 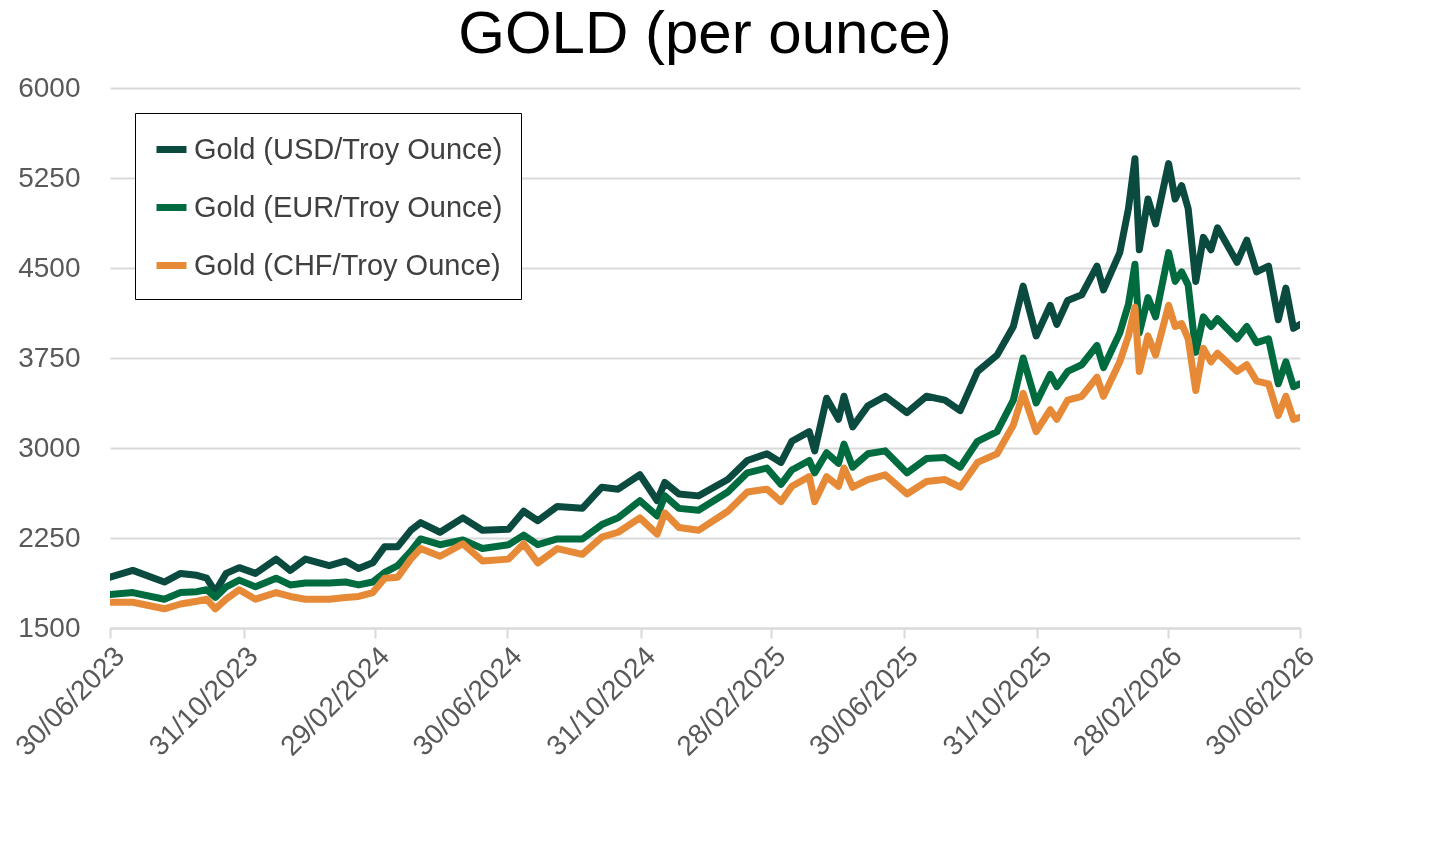 I want to click on chart-title: GOLD (per ounce), so click(x=705, y=33).